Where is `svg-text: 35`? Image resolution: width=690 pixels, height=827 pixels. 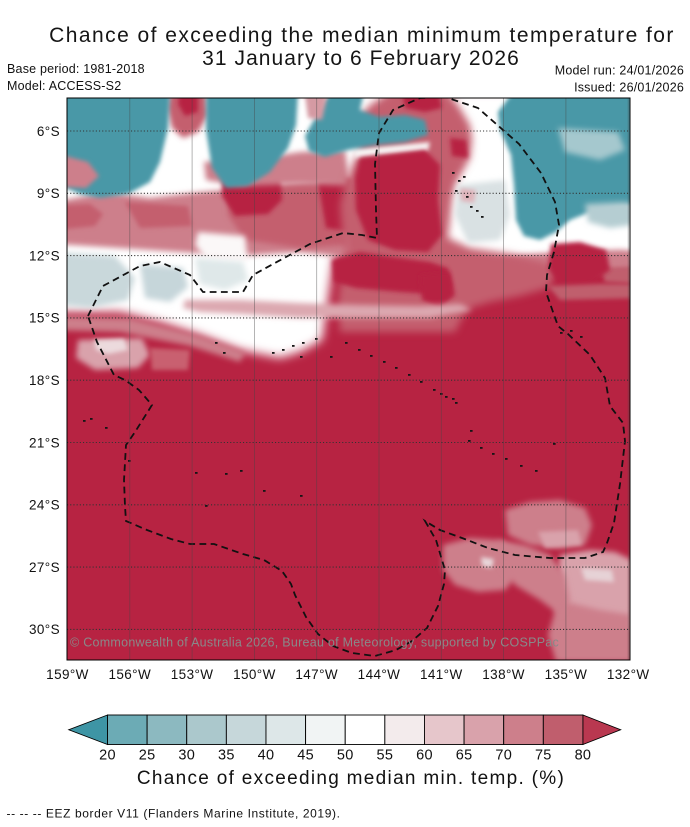
svg-text: 35 is located at coordinates (226, 756).